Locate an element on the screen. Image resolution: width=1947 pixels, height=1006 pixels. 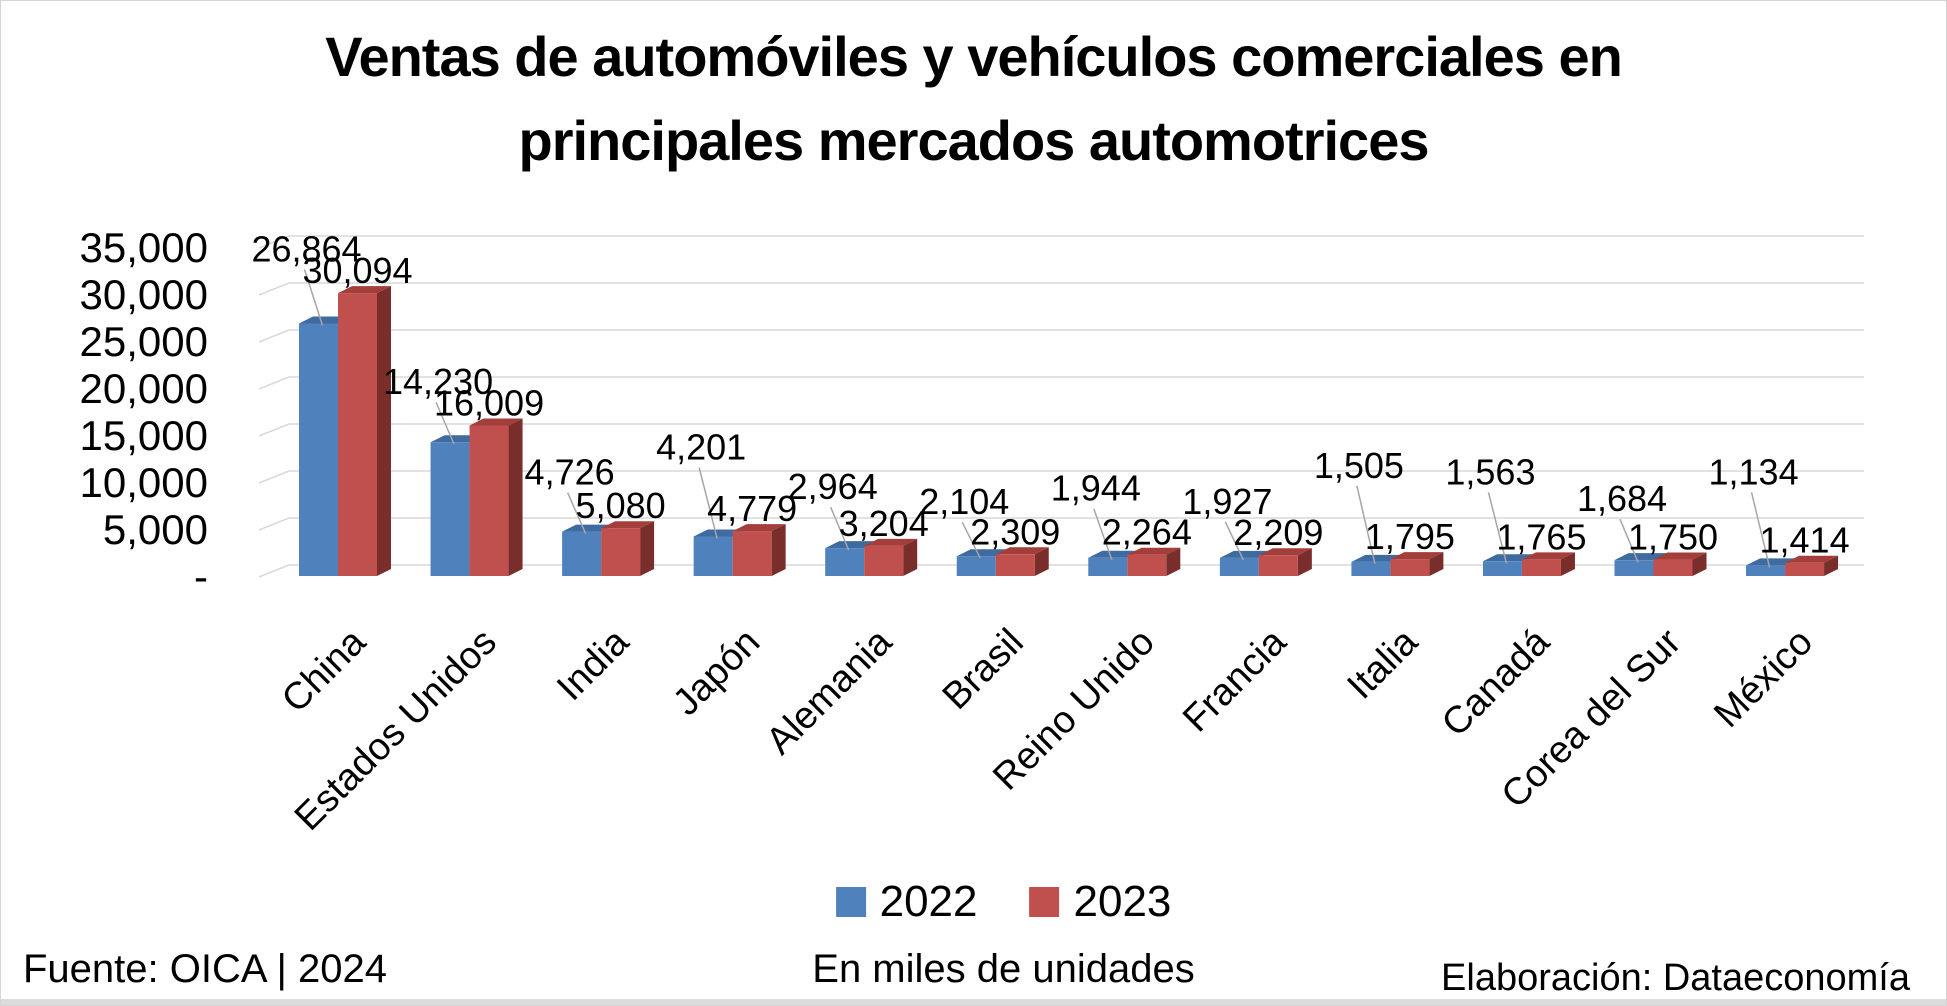
bar-2023-japon is located at coordinates (752, 553).